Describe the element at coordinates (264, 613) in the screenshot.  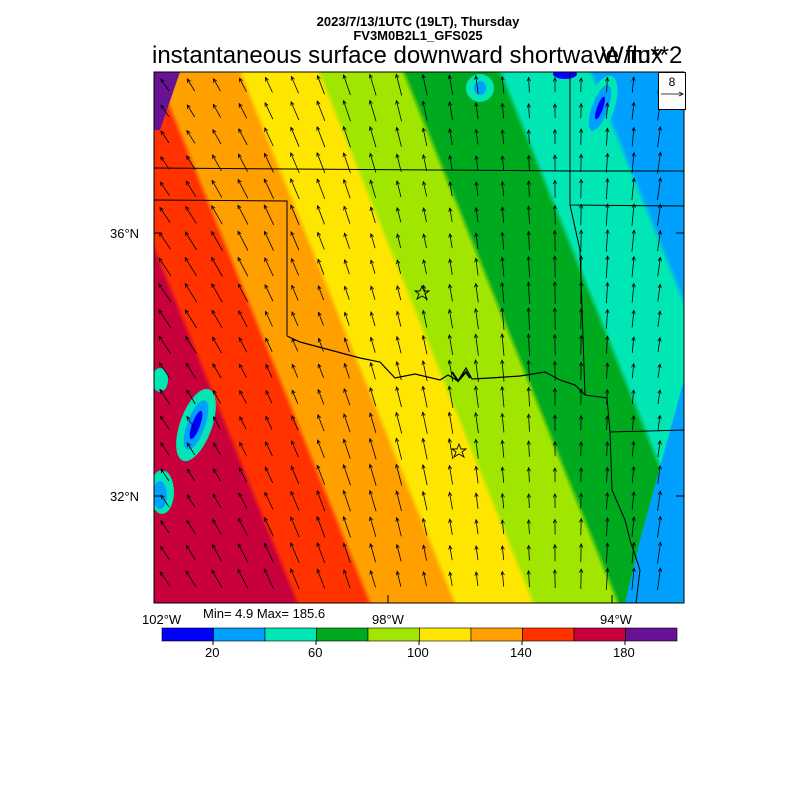
I see `min-max-stats: Min= 4.9 Max= 185.6` at that location.